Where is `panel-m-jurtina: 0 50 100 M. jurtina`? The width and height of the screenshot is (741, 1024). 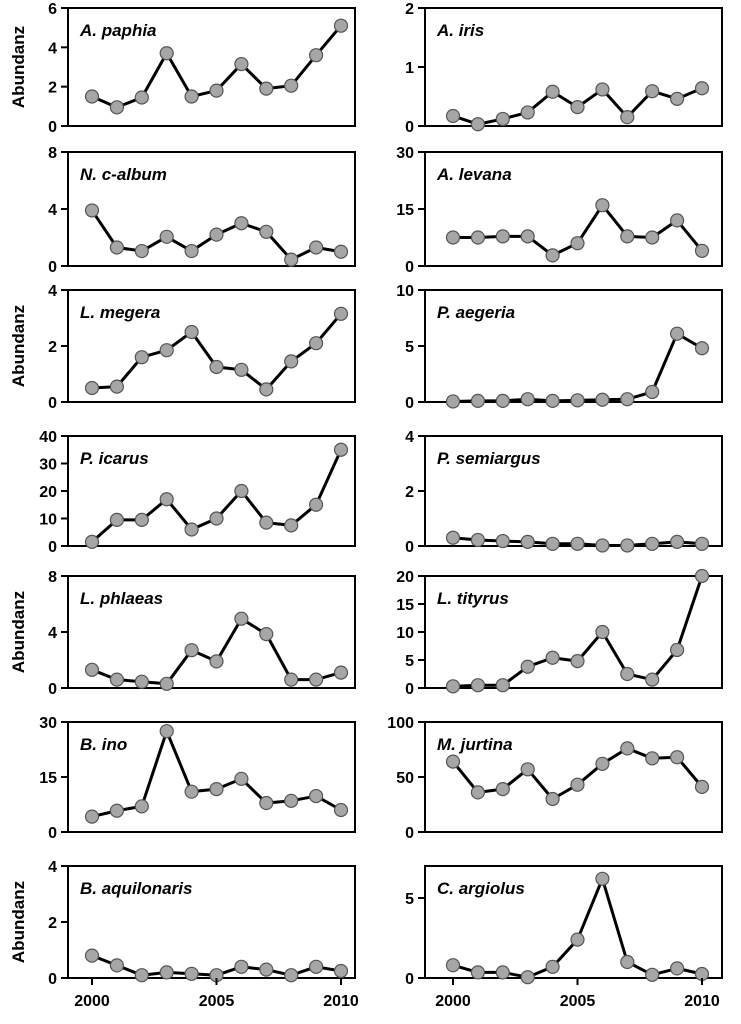
panel-m-jurtina: 0 50 100 M. jurtina is located at coordinates (555, 778).